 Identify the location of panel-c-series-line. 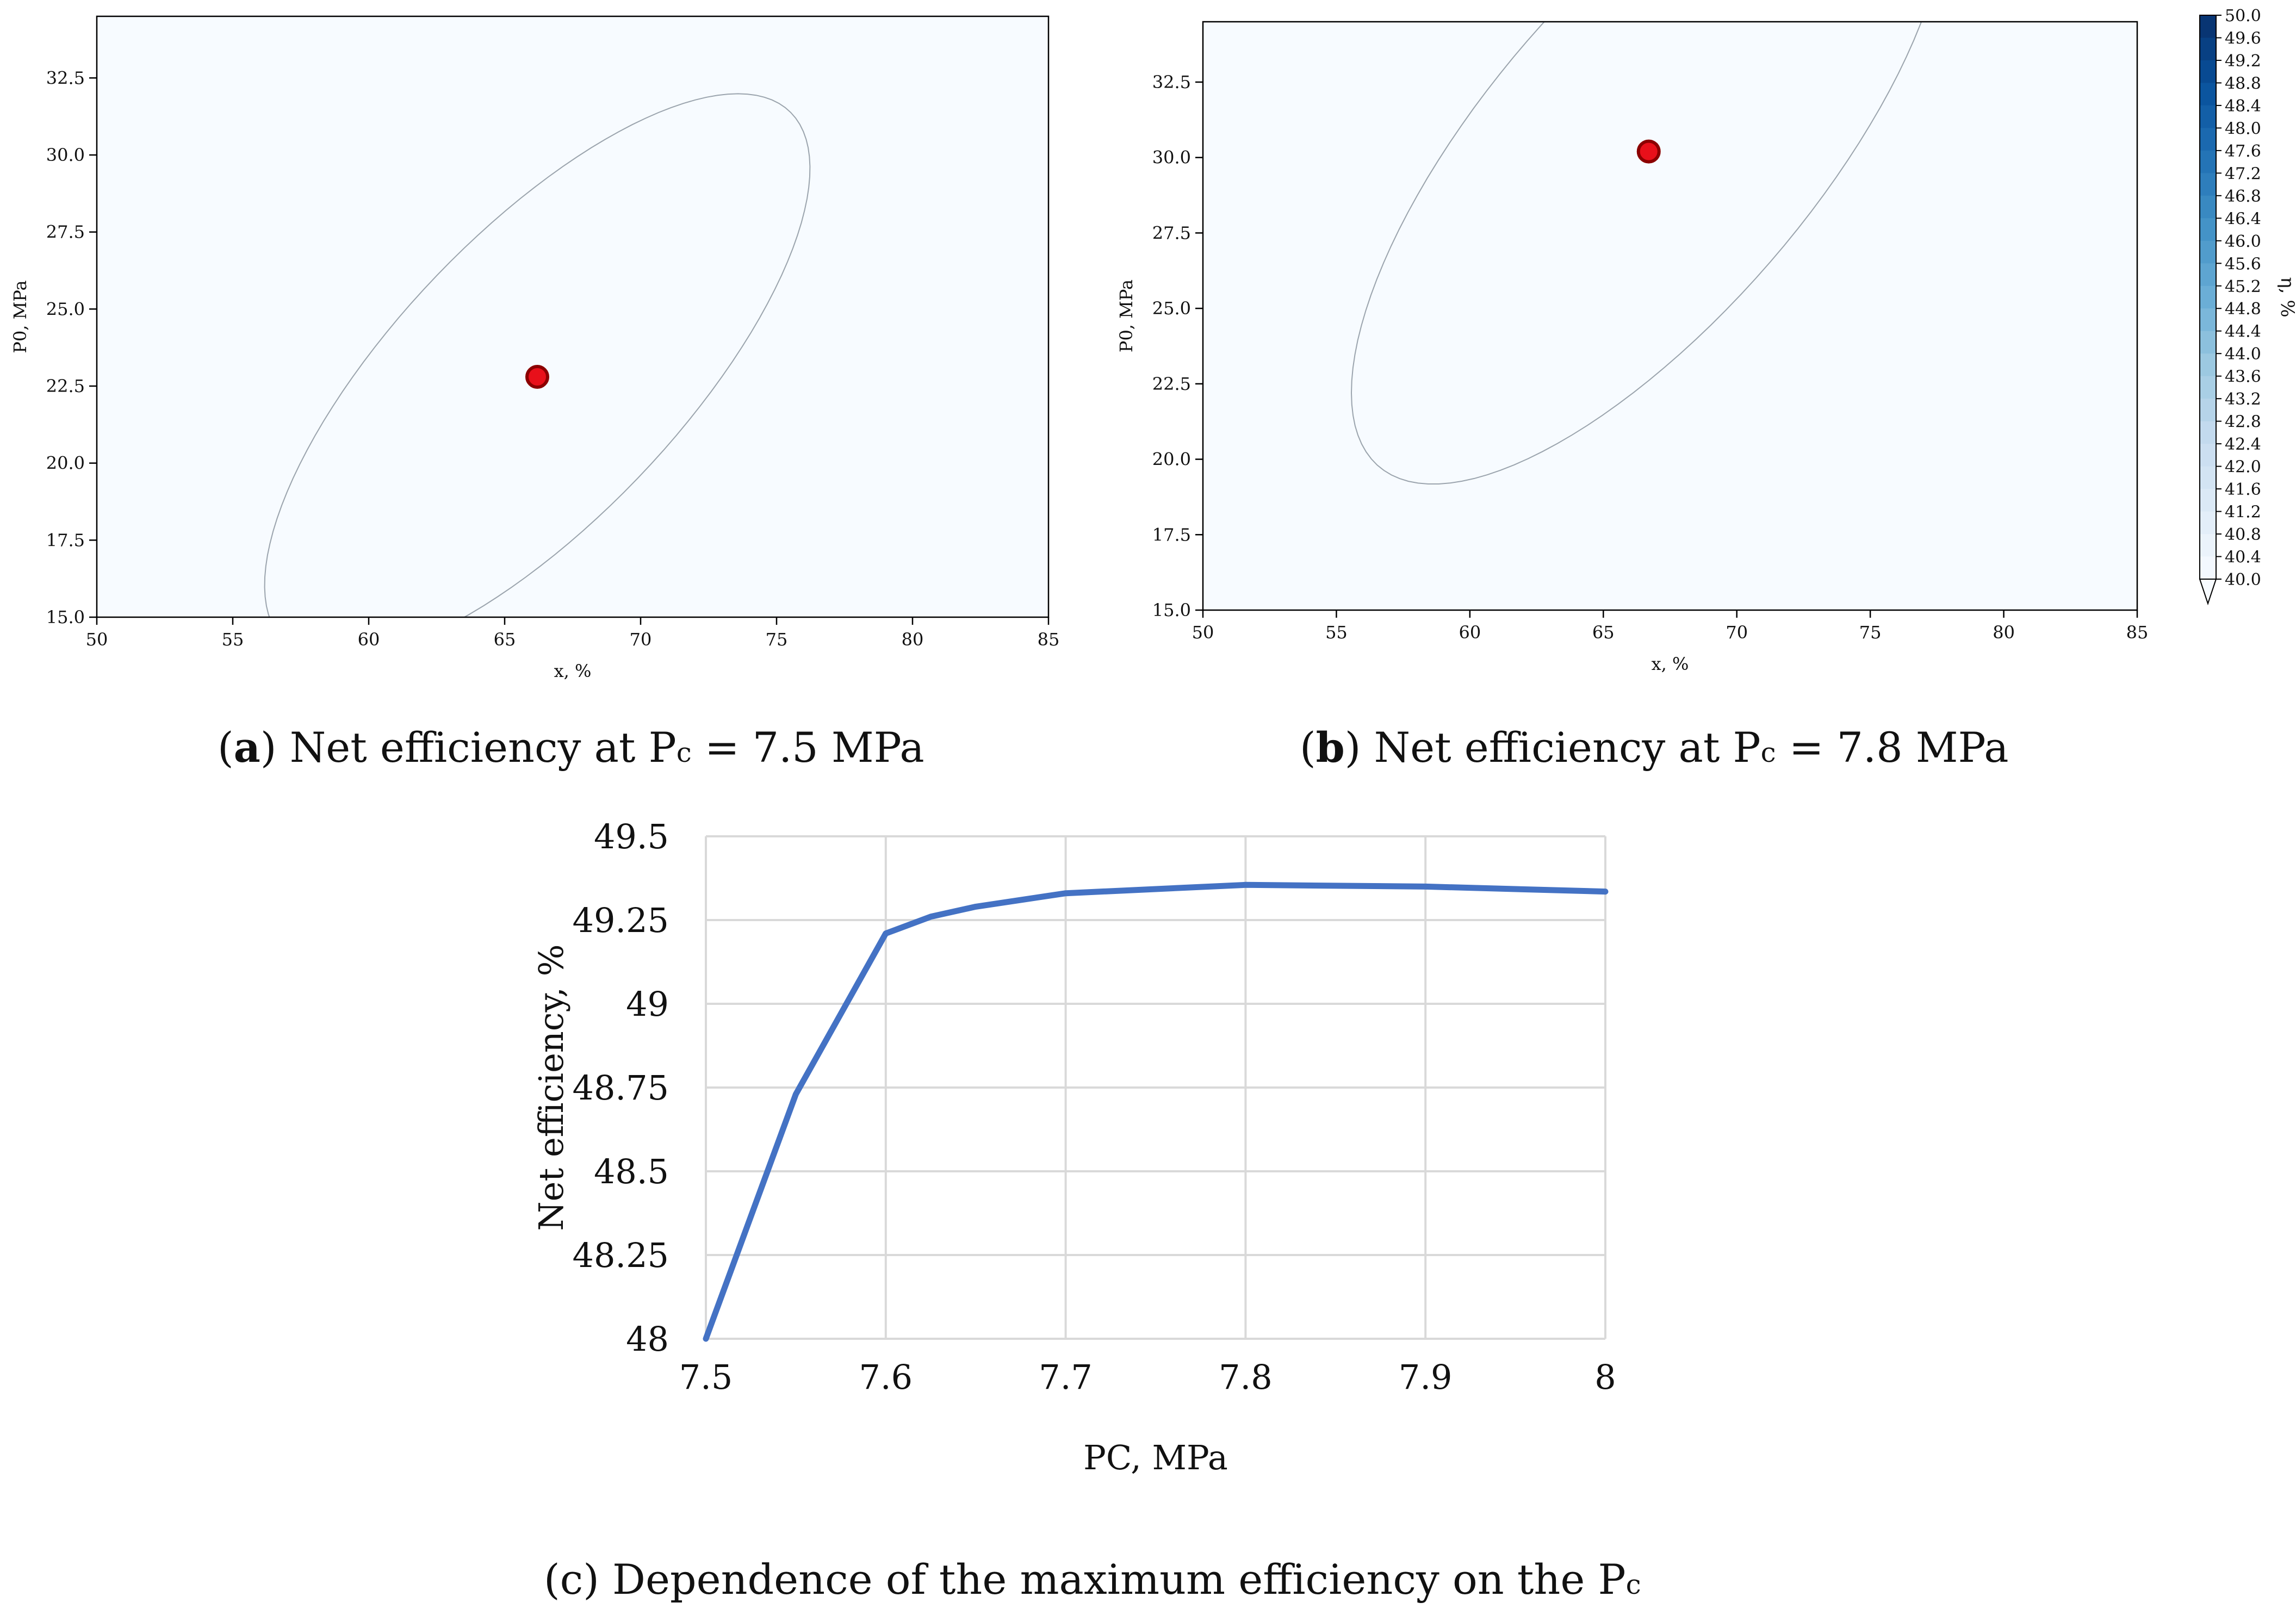
(1156, 1111).